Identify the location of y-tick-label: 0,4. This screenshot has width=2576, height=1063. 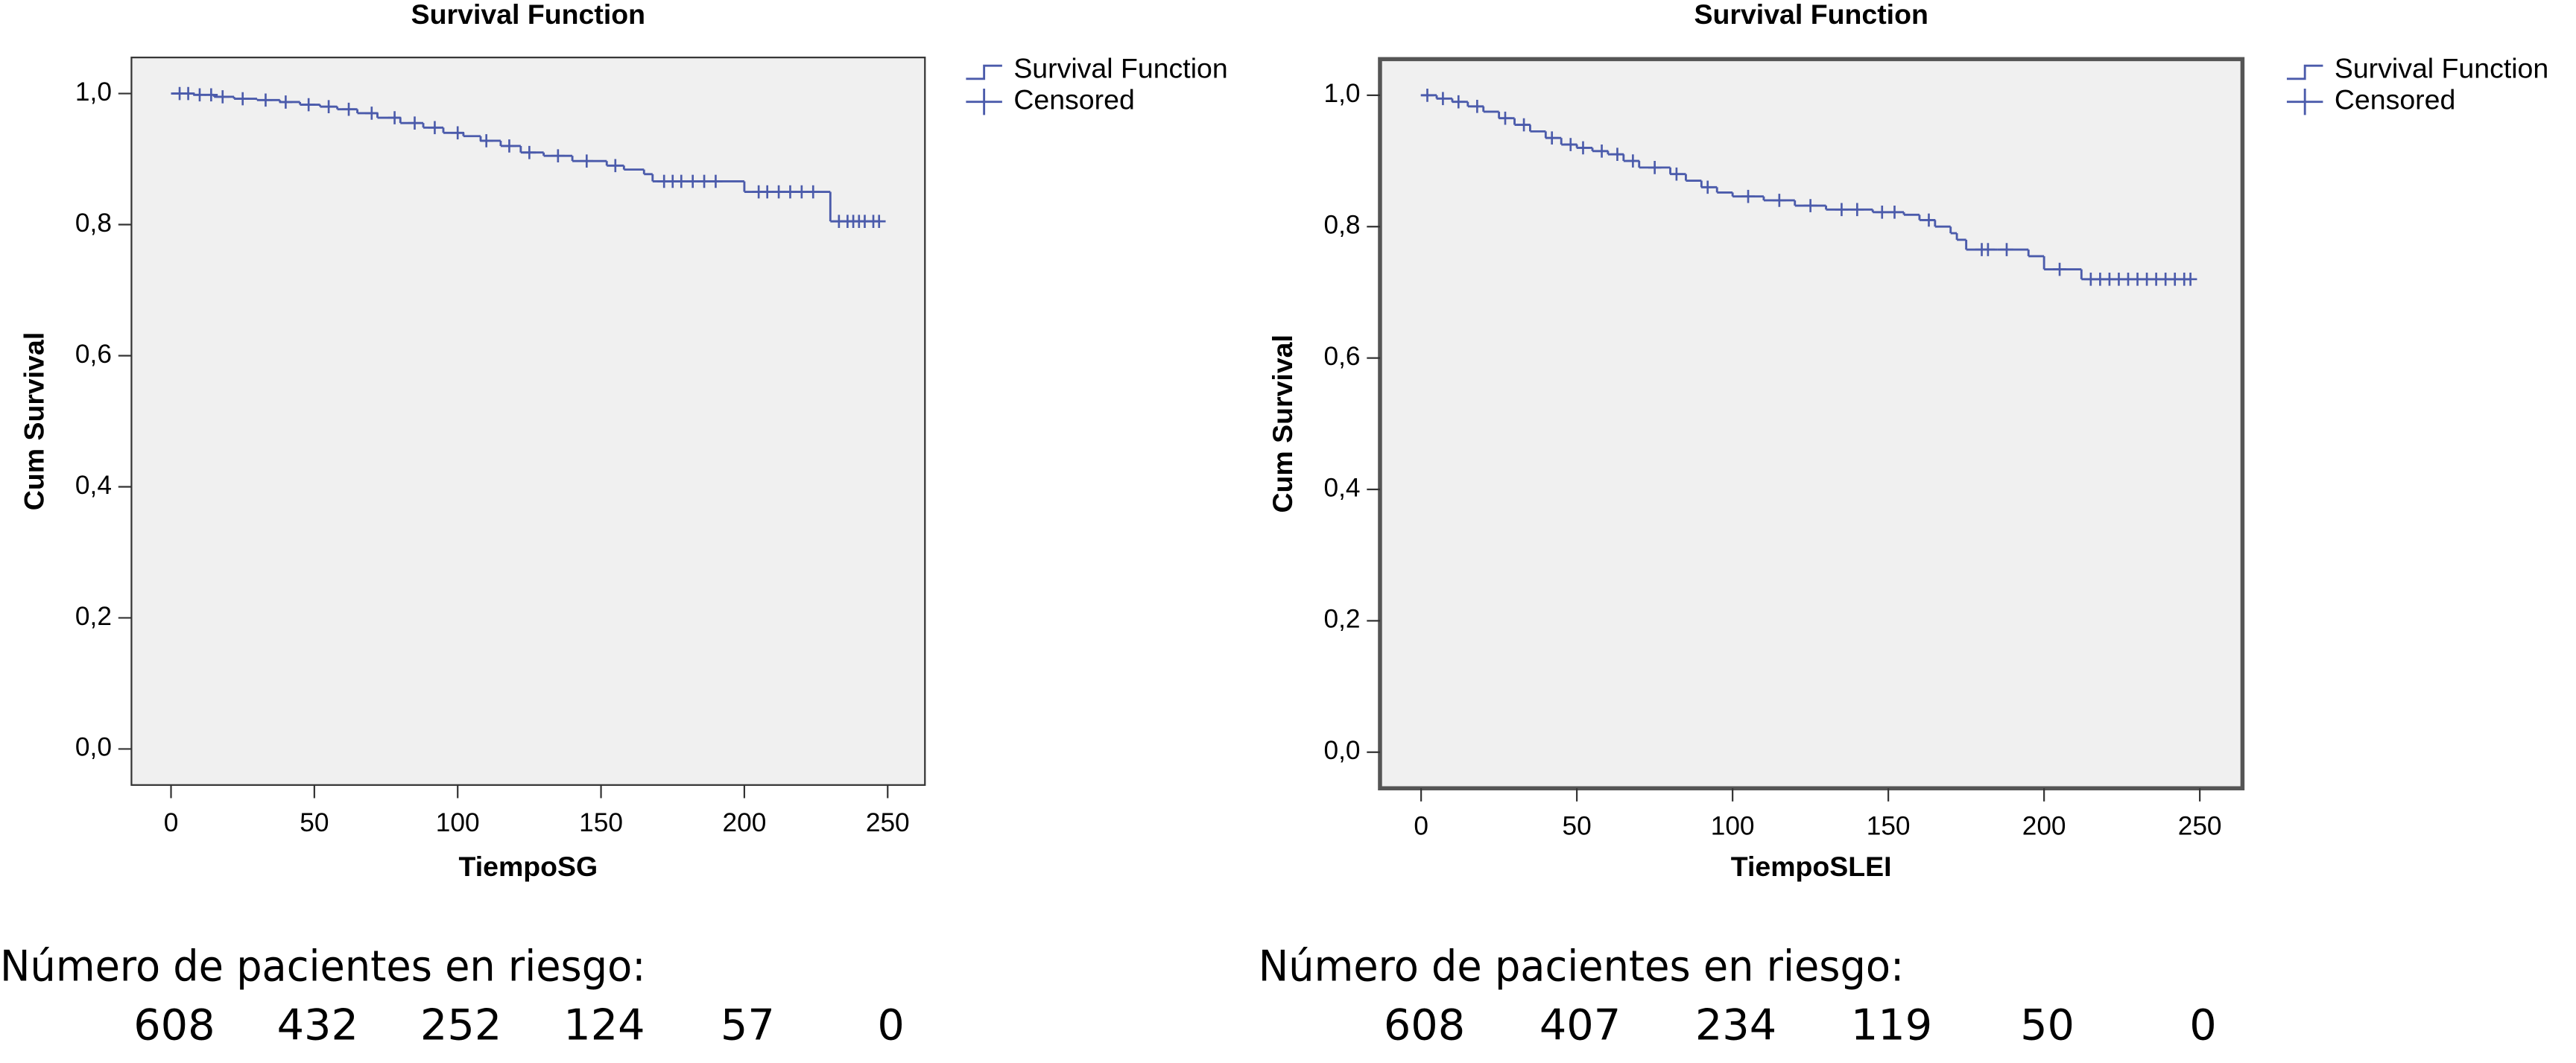
(93, 485).